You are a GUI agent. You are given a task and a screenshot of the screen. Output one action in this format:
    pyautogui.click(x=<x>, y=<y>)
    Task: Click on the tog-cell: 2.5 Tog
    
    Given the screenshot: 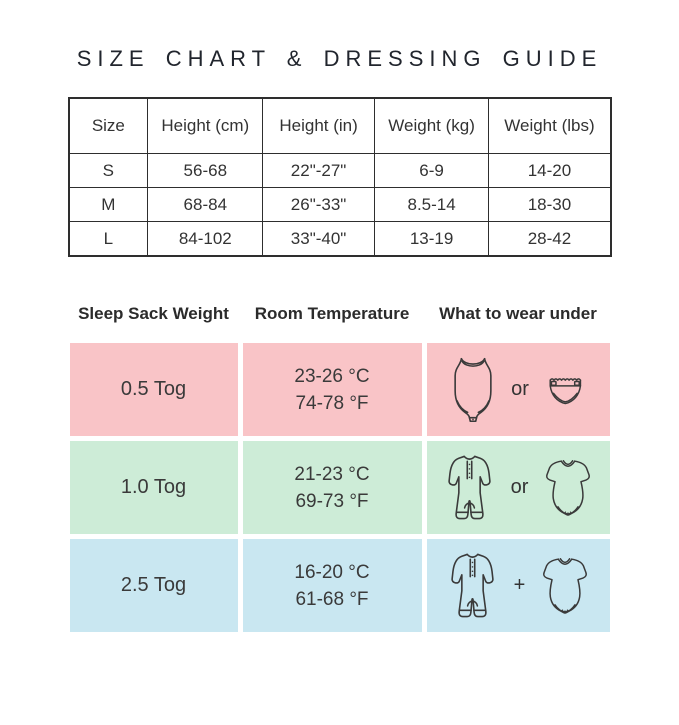 What is the action you would take?
    pyautogui.click(x=153, y=585)
    